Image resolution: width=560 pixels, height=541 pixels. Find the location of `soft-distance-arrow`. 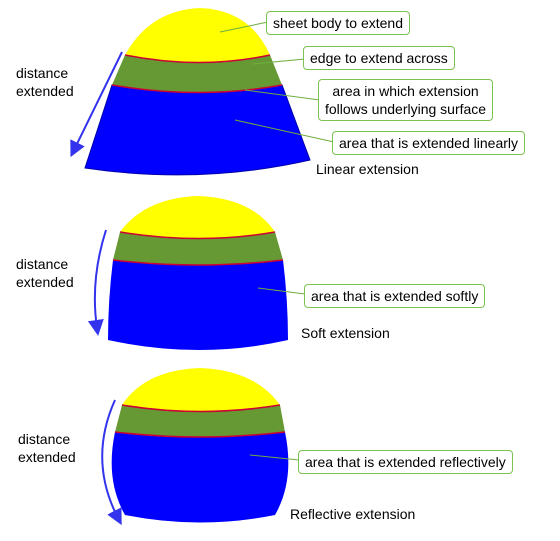

soft-distance-arrow is located at coordinates (97, 282).